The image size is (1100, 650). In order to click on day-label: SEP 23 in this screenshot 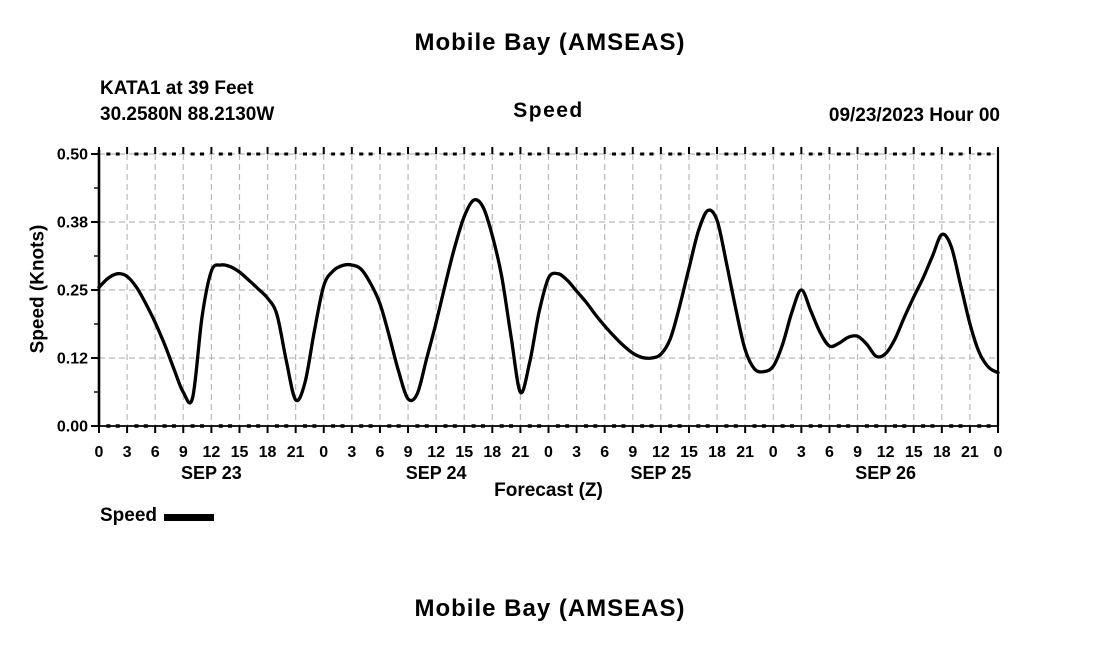, I will do `click(211, 473)`.